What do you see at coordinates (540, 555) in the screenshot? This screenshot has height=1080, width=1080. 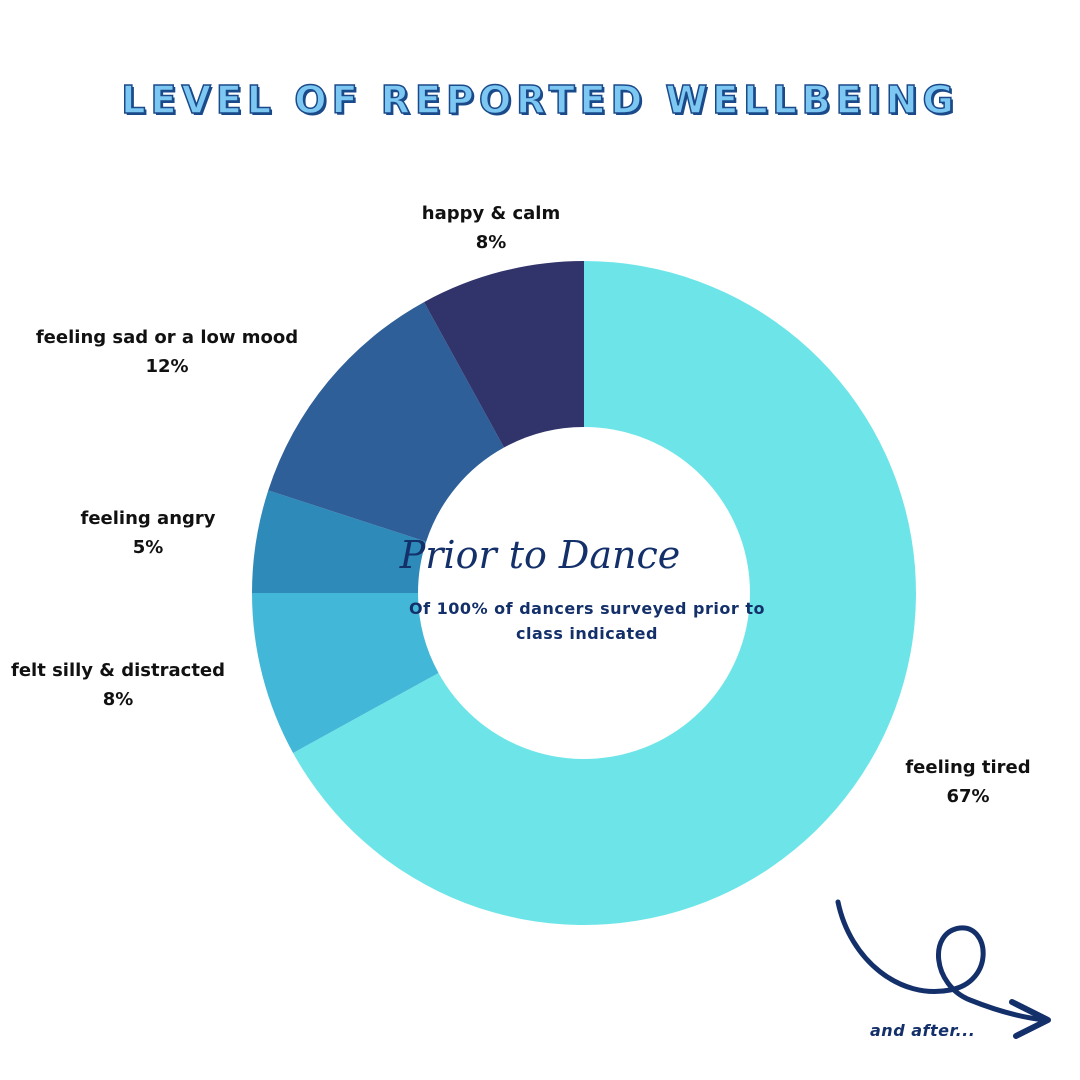 I see `center-title: Prior to Dance` at bounding box center [540, 555].